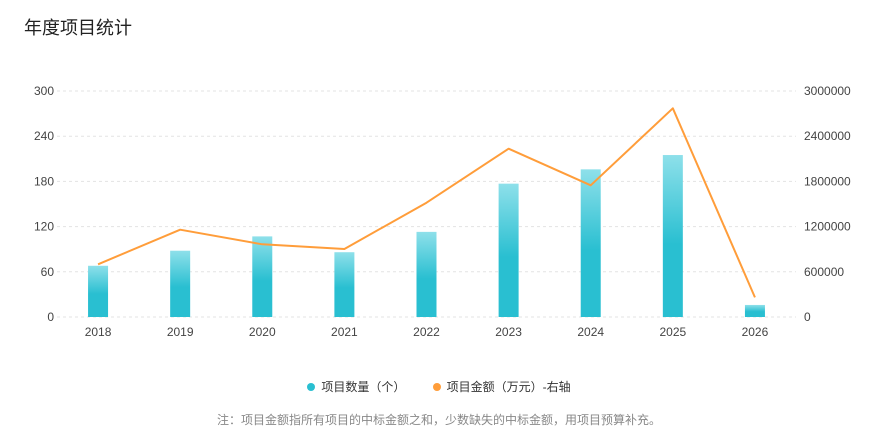 The image size is (878, 438). I want to click on x-axis-tick-label: 2023, so click(508, 332).